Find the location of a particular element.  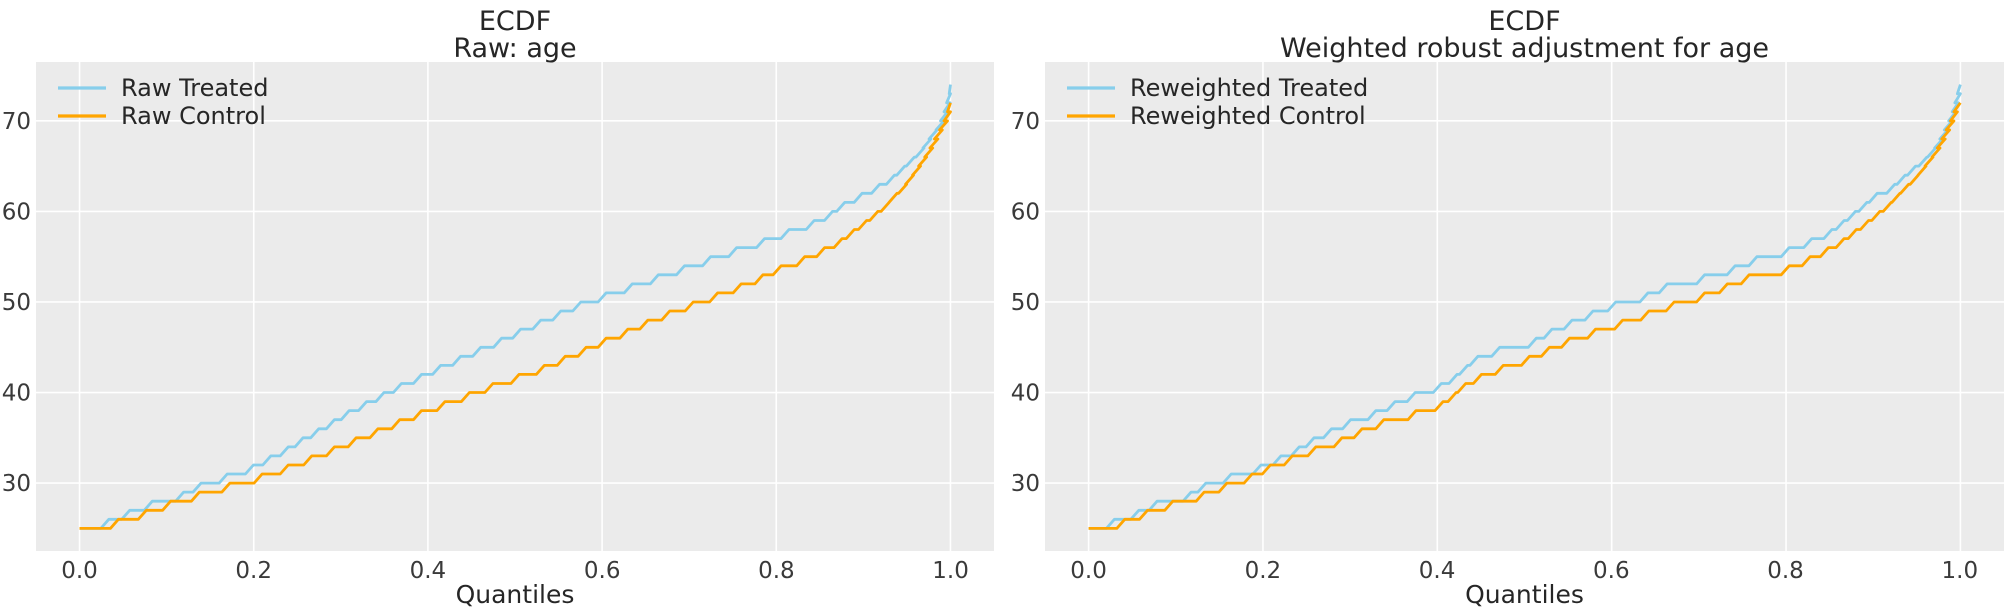

legend-label-control: Reweighted Control is located at coordinates (1248, 116).